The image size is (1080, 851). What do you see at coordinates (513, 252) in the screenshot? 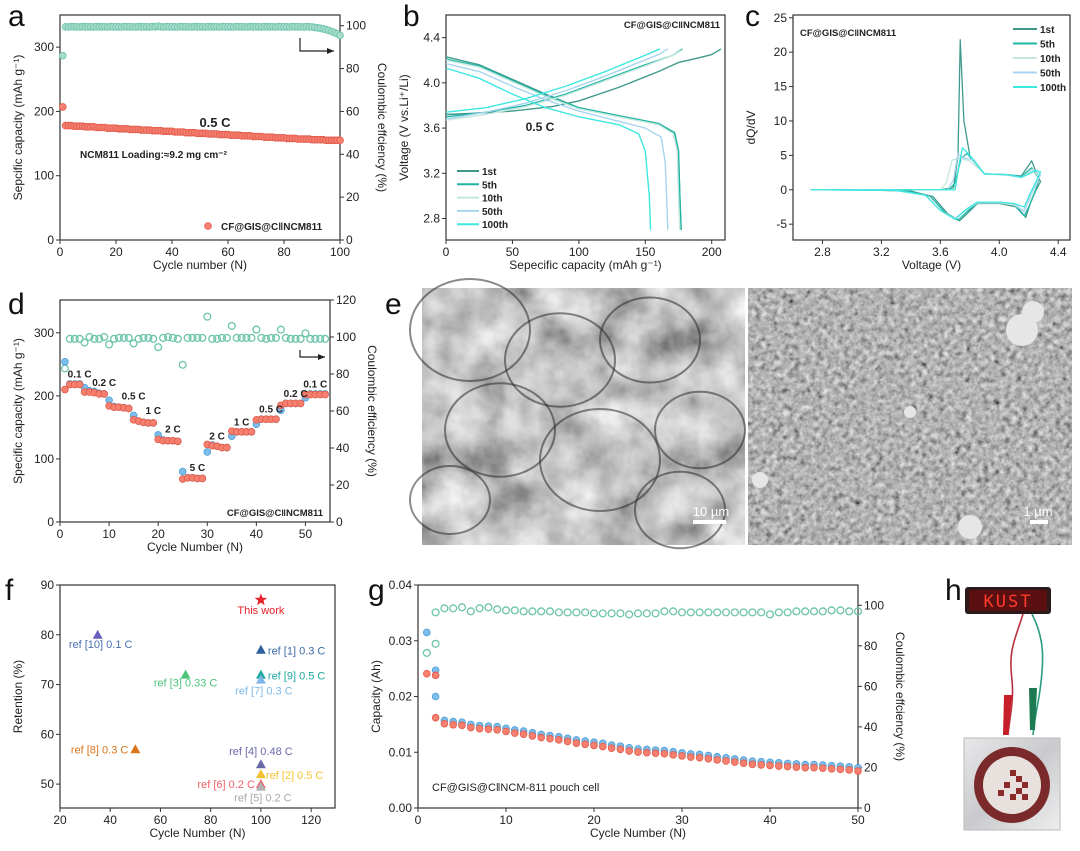
I see `x-tick-label: 50` at bounding box center [513, 252].